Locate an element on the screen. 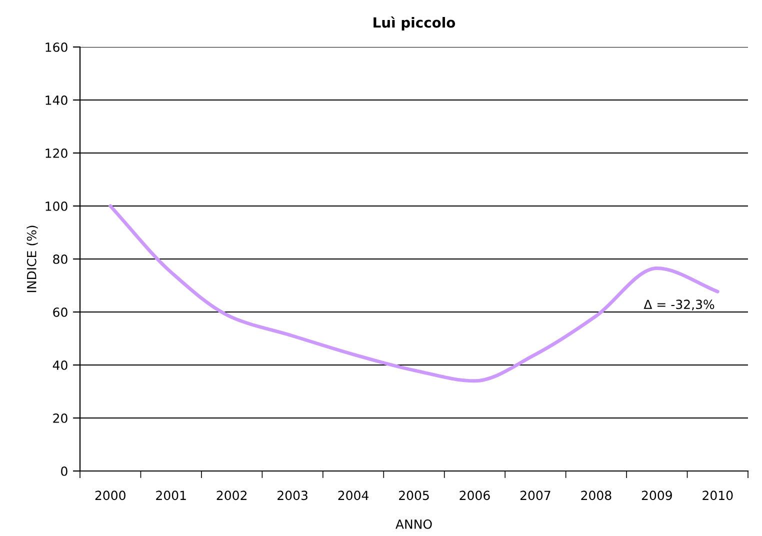 The width and height of the screenshot is (762, 536). y-tick-label: 100 is located at coordinates (57, 206).